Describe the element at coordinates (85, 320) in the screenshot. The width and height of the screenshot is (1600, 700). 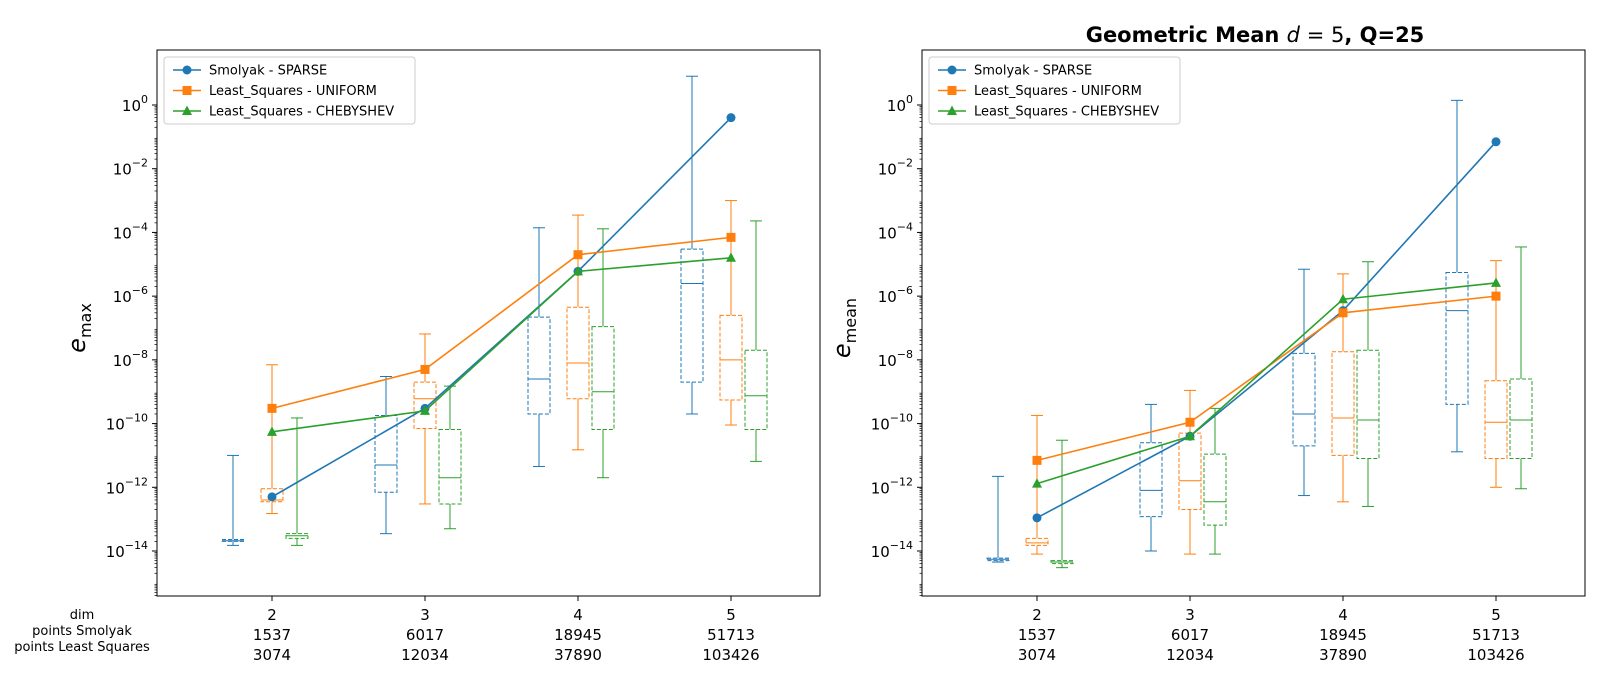
I see `y-axis-label-subscript: max` at that location.